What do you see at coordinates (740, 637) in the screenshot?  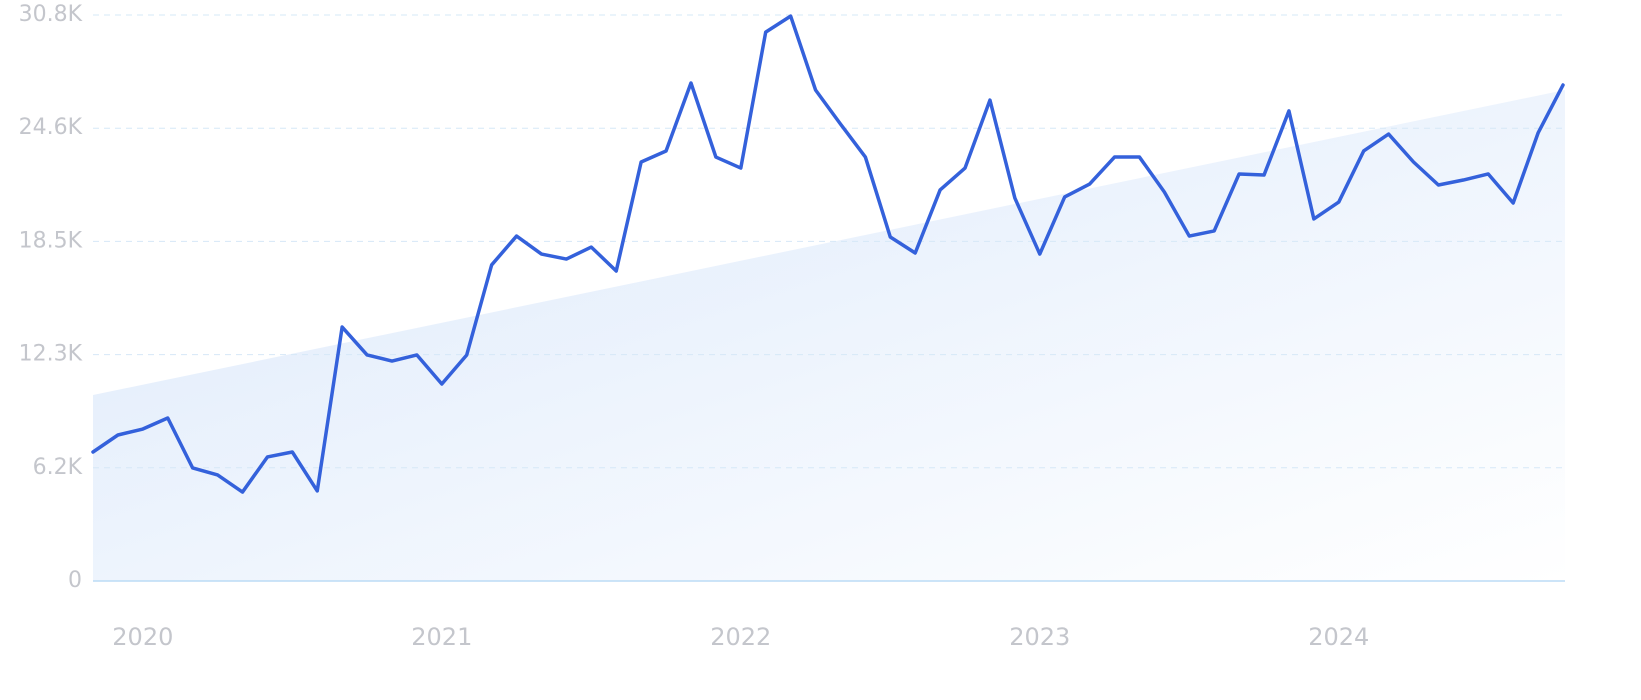 I see `x-tick-label: 2022` at bounding box center [740, 637].